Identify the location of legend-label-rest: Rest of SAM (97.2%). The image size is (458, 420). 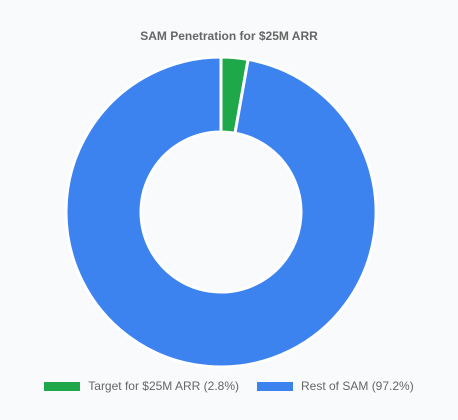
(357, 386).